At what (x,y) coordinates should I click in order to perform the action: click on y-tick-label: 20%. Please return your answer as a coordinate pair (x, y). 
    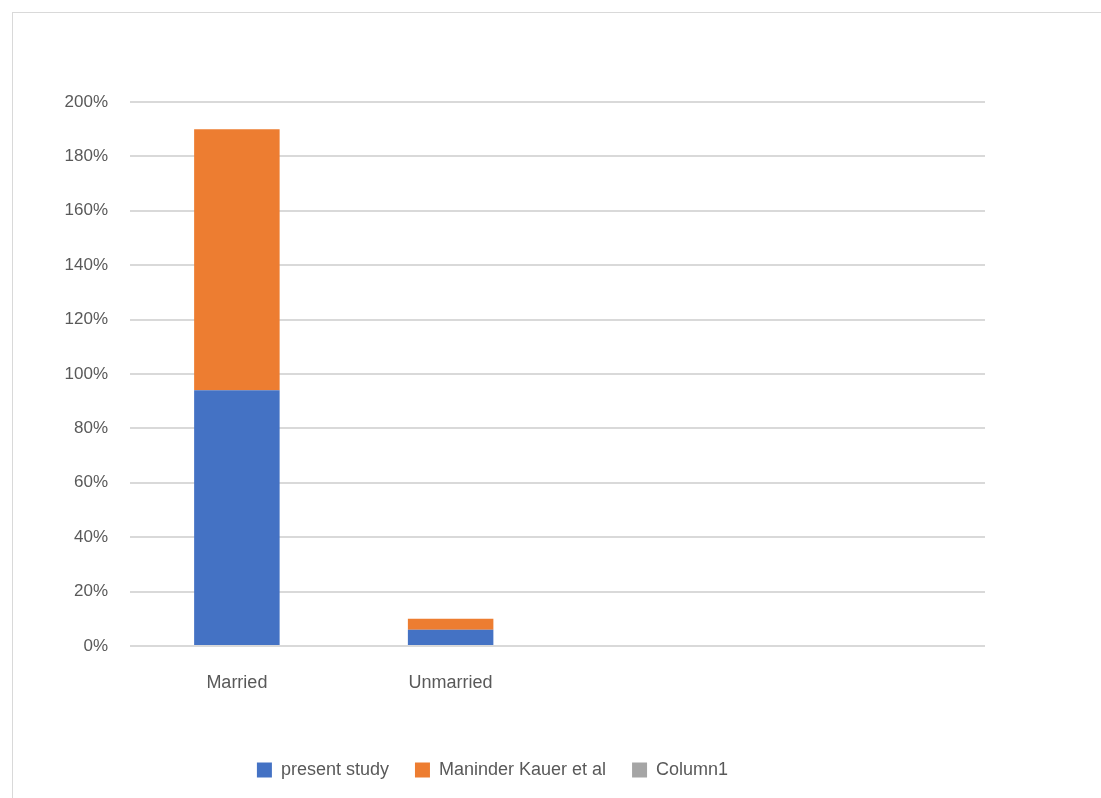
    Looking at the image, I should click on (90, 591).